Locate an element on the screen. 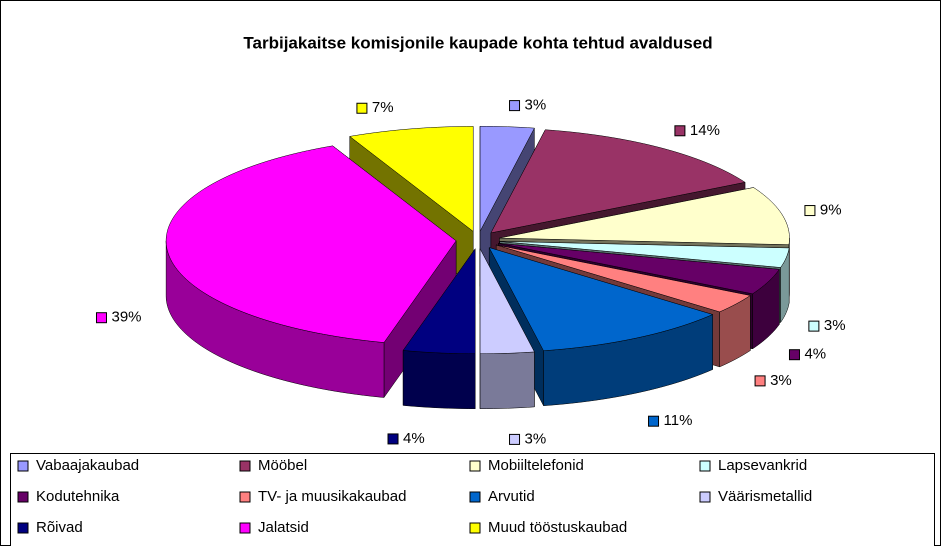  legend-label: Mööbel is located at coordinates (282, 465).